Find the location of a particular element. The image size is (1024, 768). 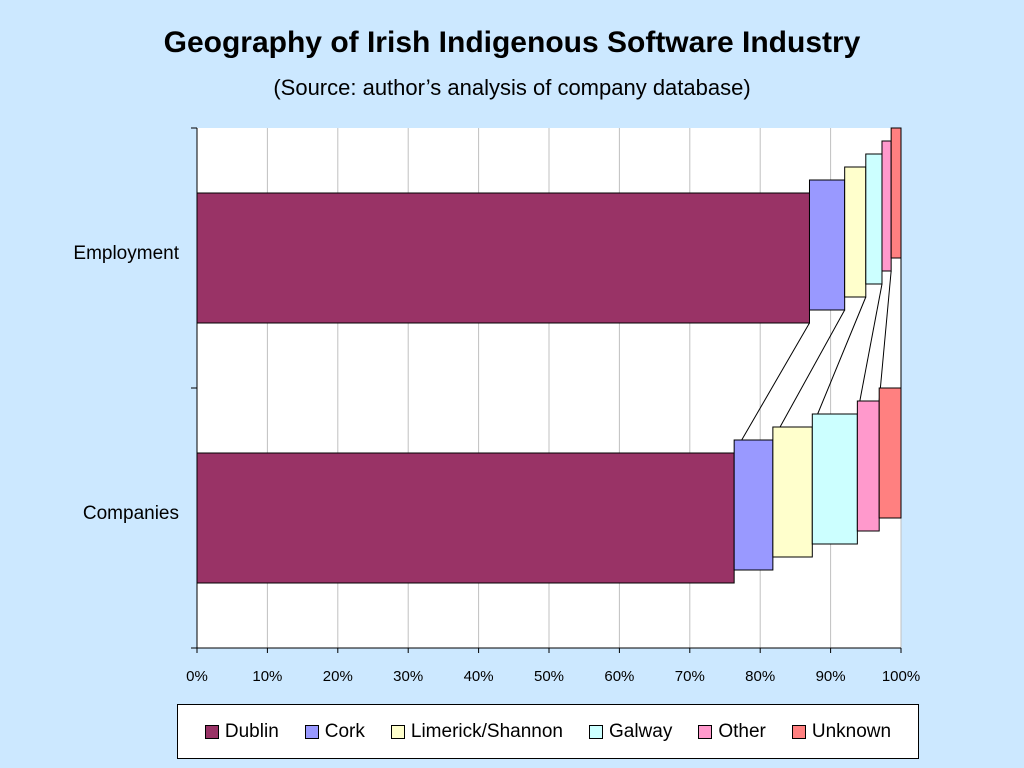

legend-label: Limerick/Shannon is located at coordinates (486, 731).